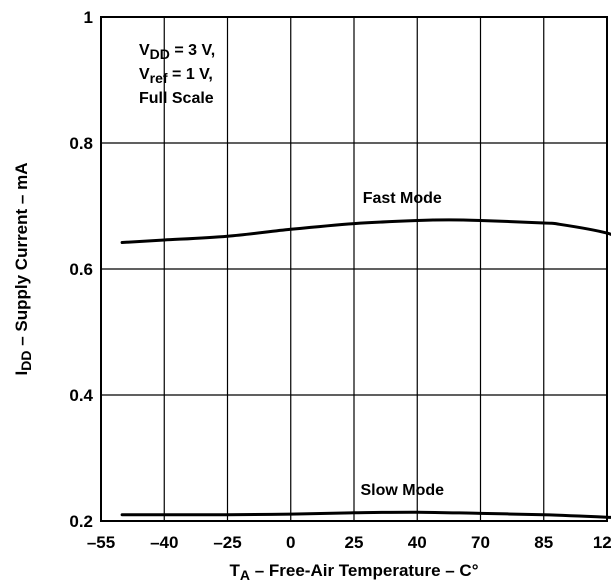 This screenshot has width=611, height=582. Describe the element at coordinates (101, 542) in the screenshot. I see `x-tick-label: –55` at that location.